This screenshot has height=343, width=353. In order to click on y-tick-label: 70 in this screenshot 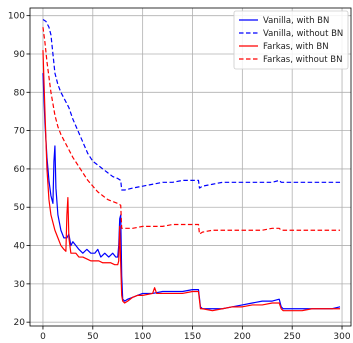, I will do `click(20, 132)`.